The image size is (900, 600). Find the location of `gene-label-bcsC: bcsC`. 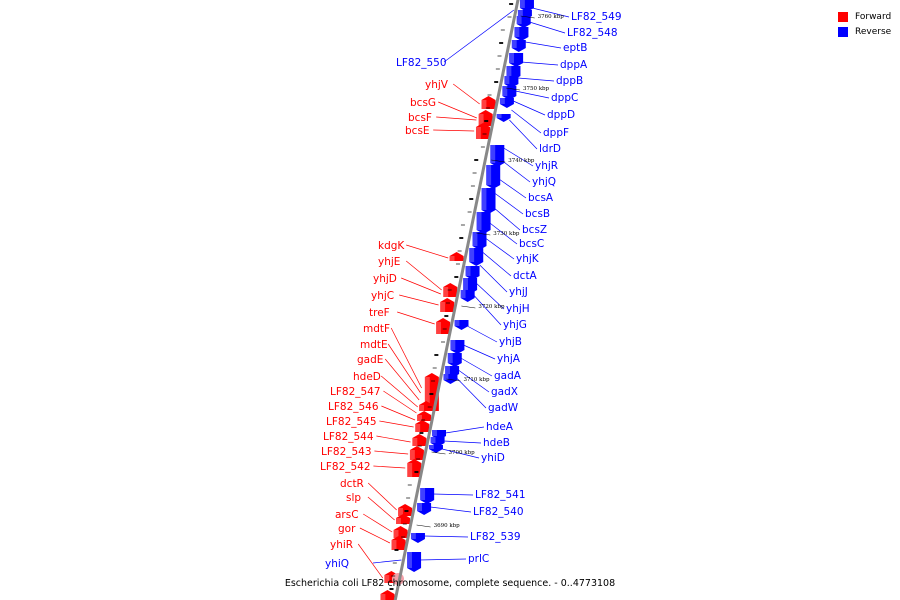

gene-label-bcsC: bcsC is located at coordinates (531, 244).